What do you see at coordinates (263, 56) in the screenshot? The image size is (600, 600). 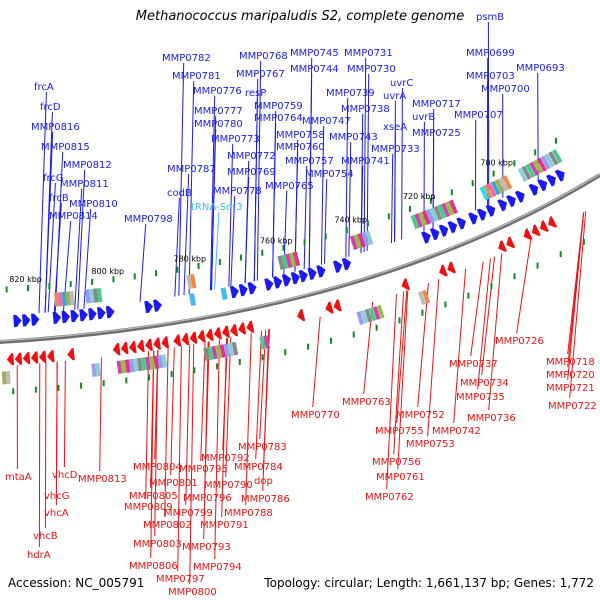 I see `gene-label: MMP0768` at bounding box center [263, 56].